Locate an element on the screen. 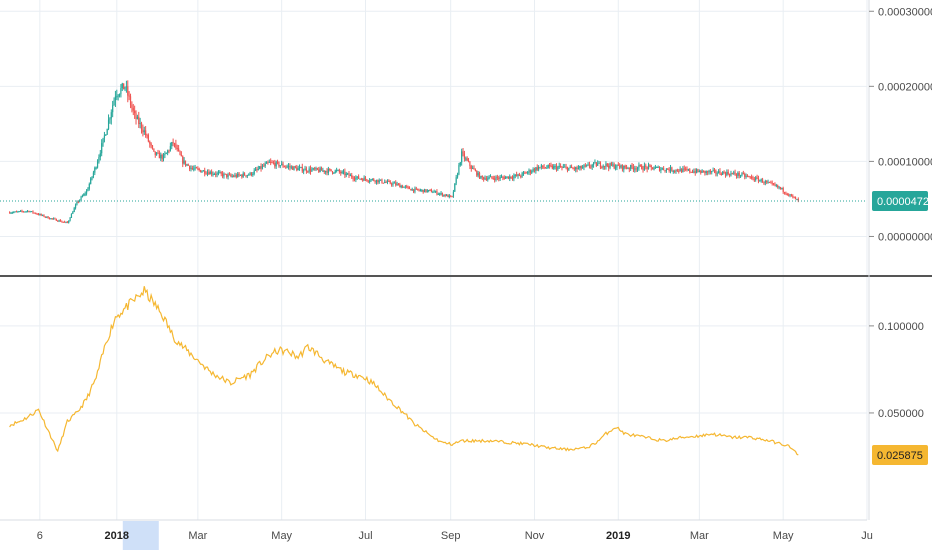 The height and width of the screenshot is (550, 932). time-axis-label: Mar is located at coordinates (699, 536).